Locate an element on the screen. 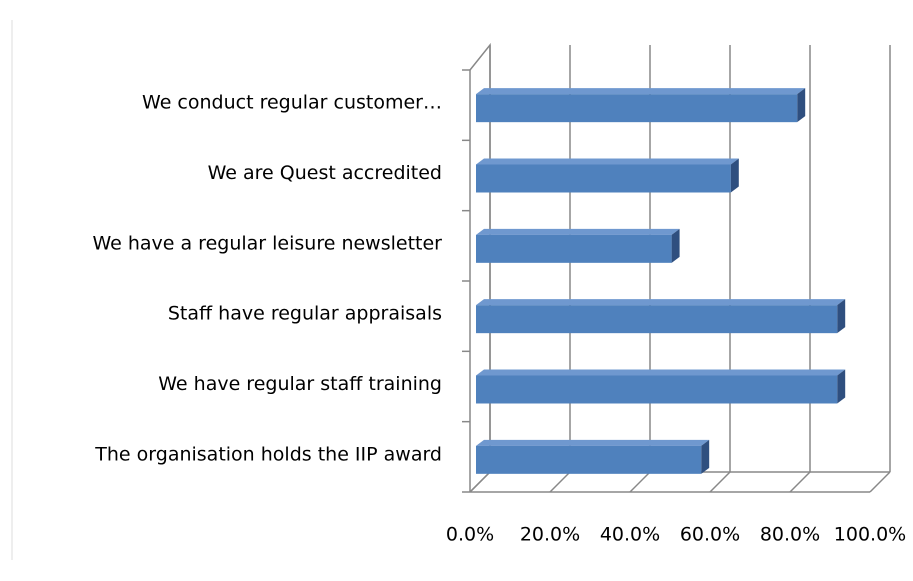 This screenshot has height=581, width=913. x-tick-label: 40.0% is located at coordinates (630, 535).